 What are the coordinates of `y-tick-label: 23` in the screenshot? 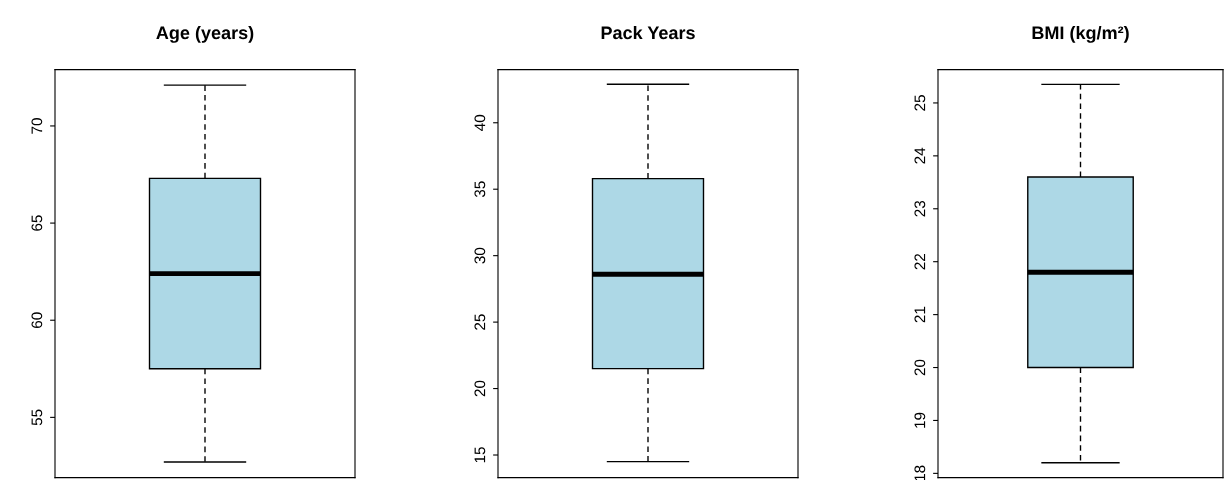 It's located at (920, 208).